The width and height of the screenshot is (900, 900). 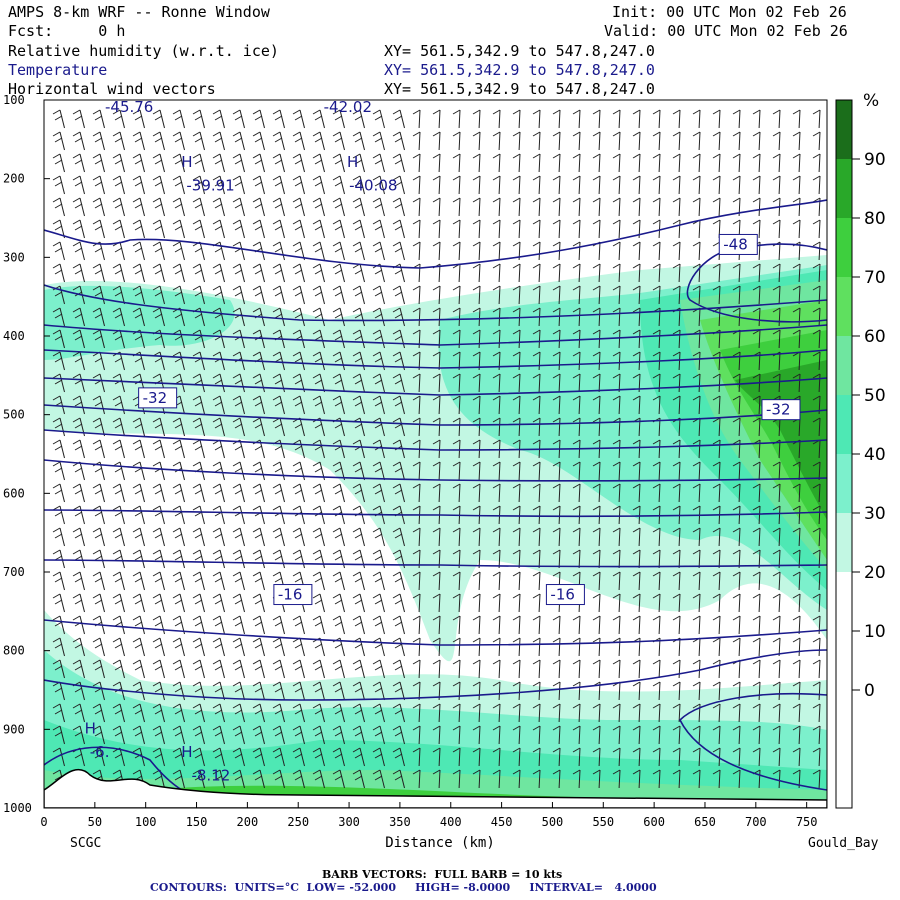 What do you see at coordinates (14, 336) in the screenshot?
I see `y-tick-label: 400` at bounding box center [14, 336].